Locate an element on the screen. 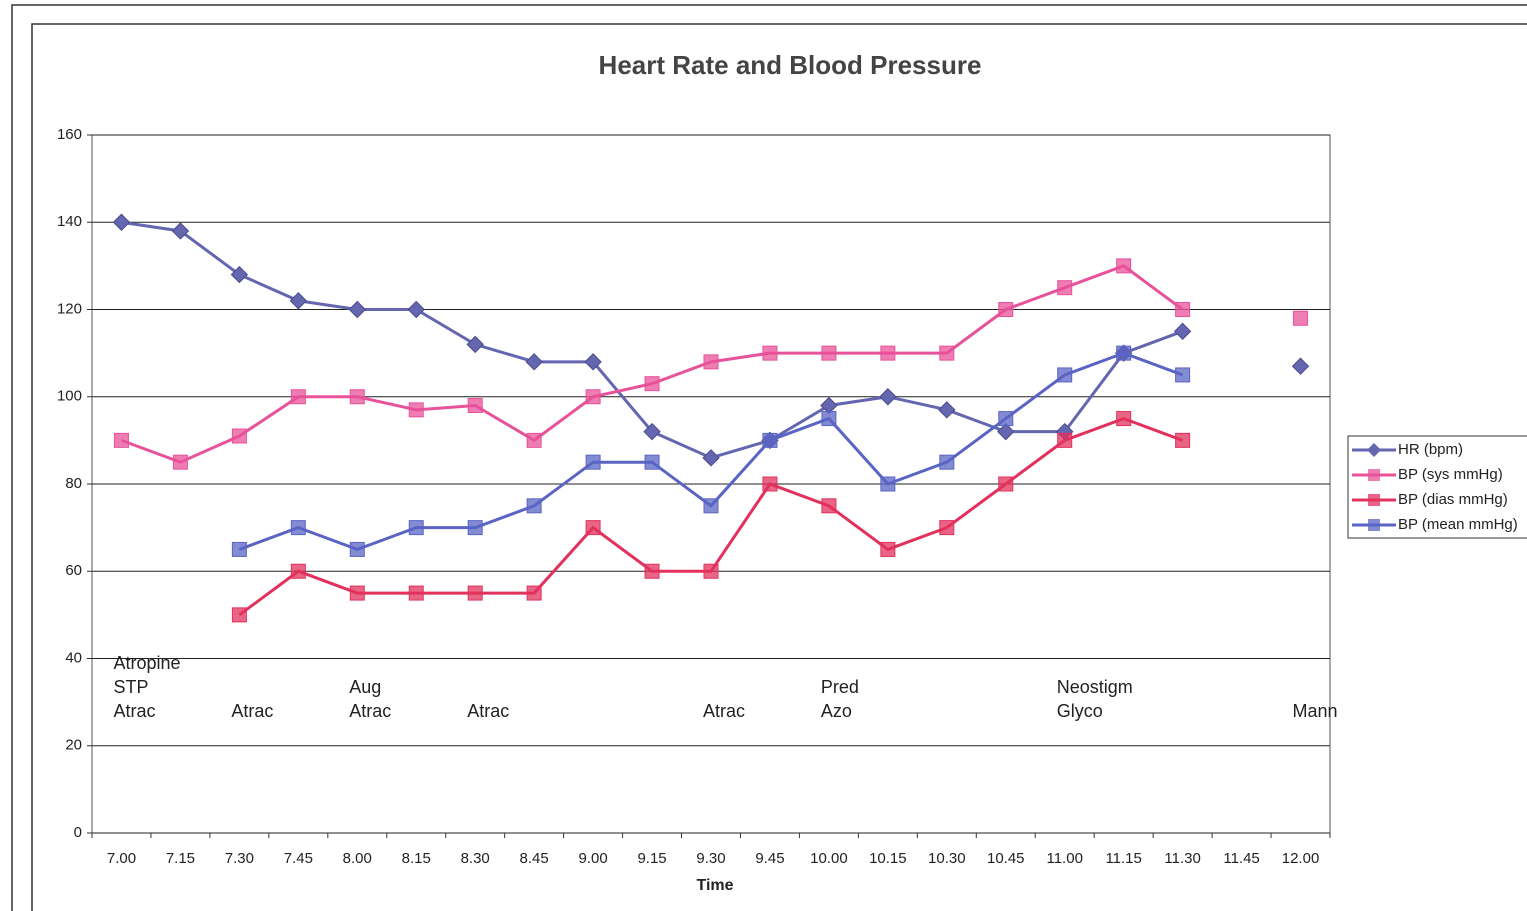 This screenshot has width=1527, height=911. x-tick-label: 9.15 is located at coordinates (651, 858).